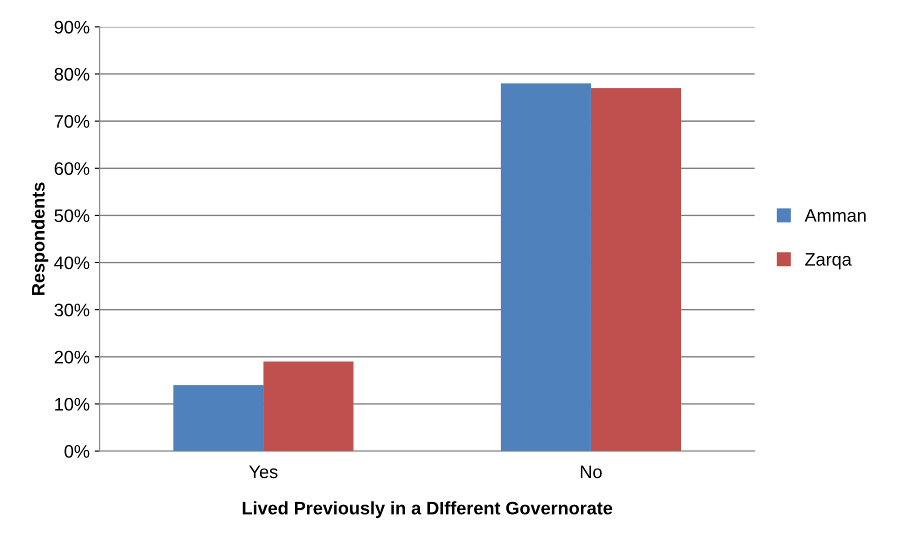 This screenshot has width=906, height=537. I want to click on y-tick-label: 20%, so click(72, 357).